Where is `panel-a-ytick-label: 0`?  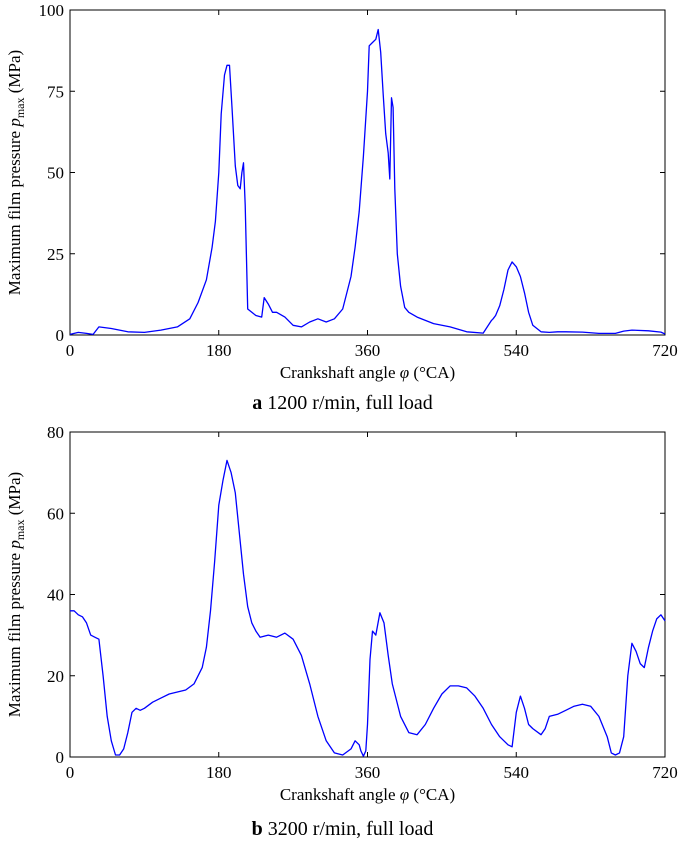
panel-a-ytick-label: 0 is located at coordinates (60, 335).